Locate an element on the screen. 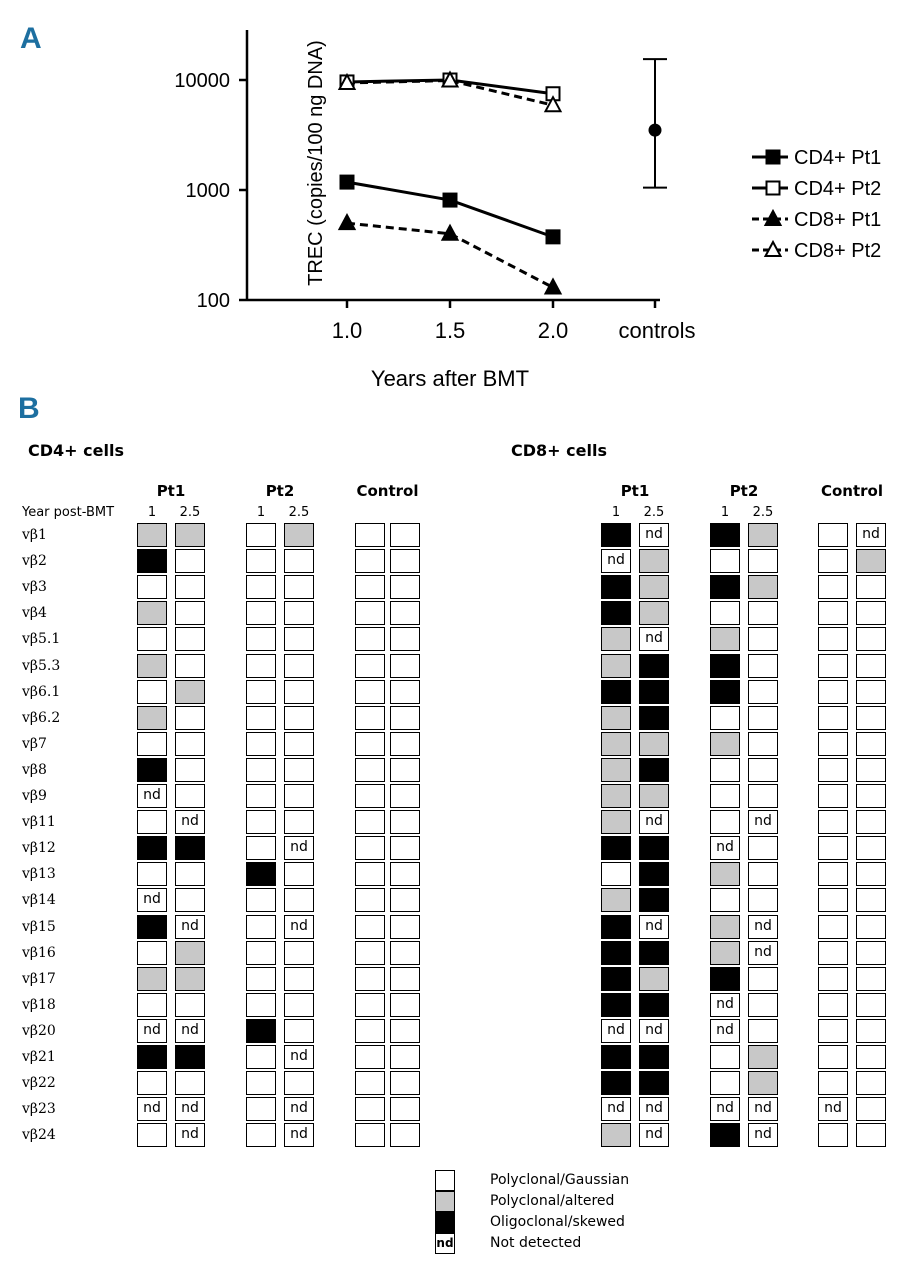 The height and width of the screenshot is (1280, 908). cd4-year-label: 1 is located at coordinates (152, 512).